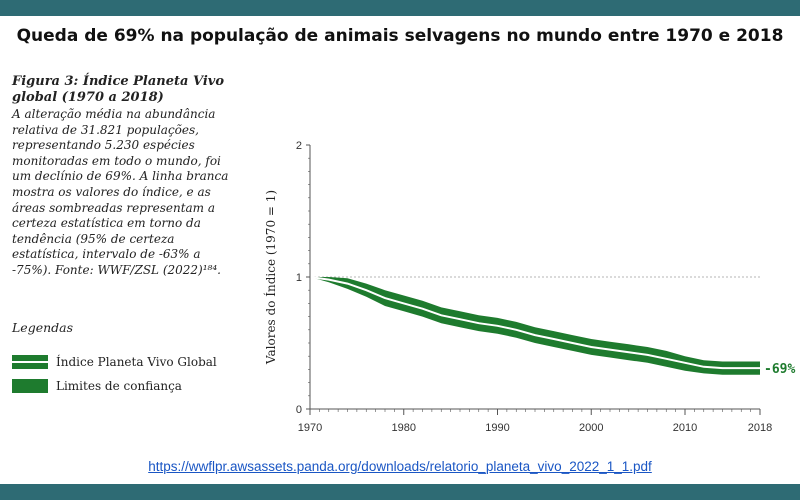 The height and width of the screenshot is (500, 800). I want to click on legend-item-index: Índice Planeta Vivo Global, so click(114, 362).